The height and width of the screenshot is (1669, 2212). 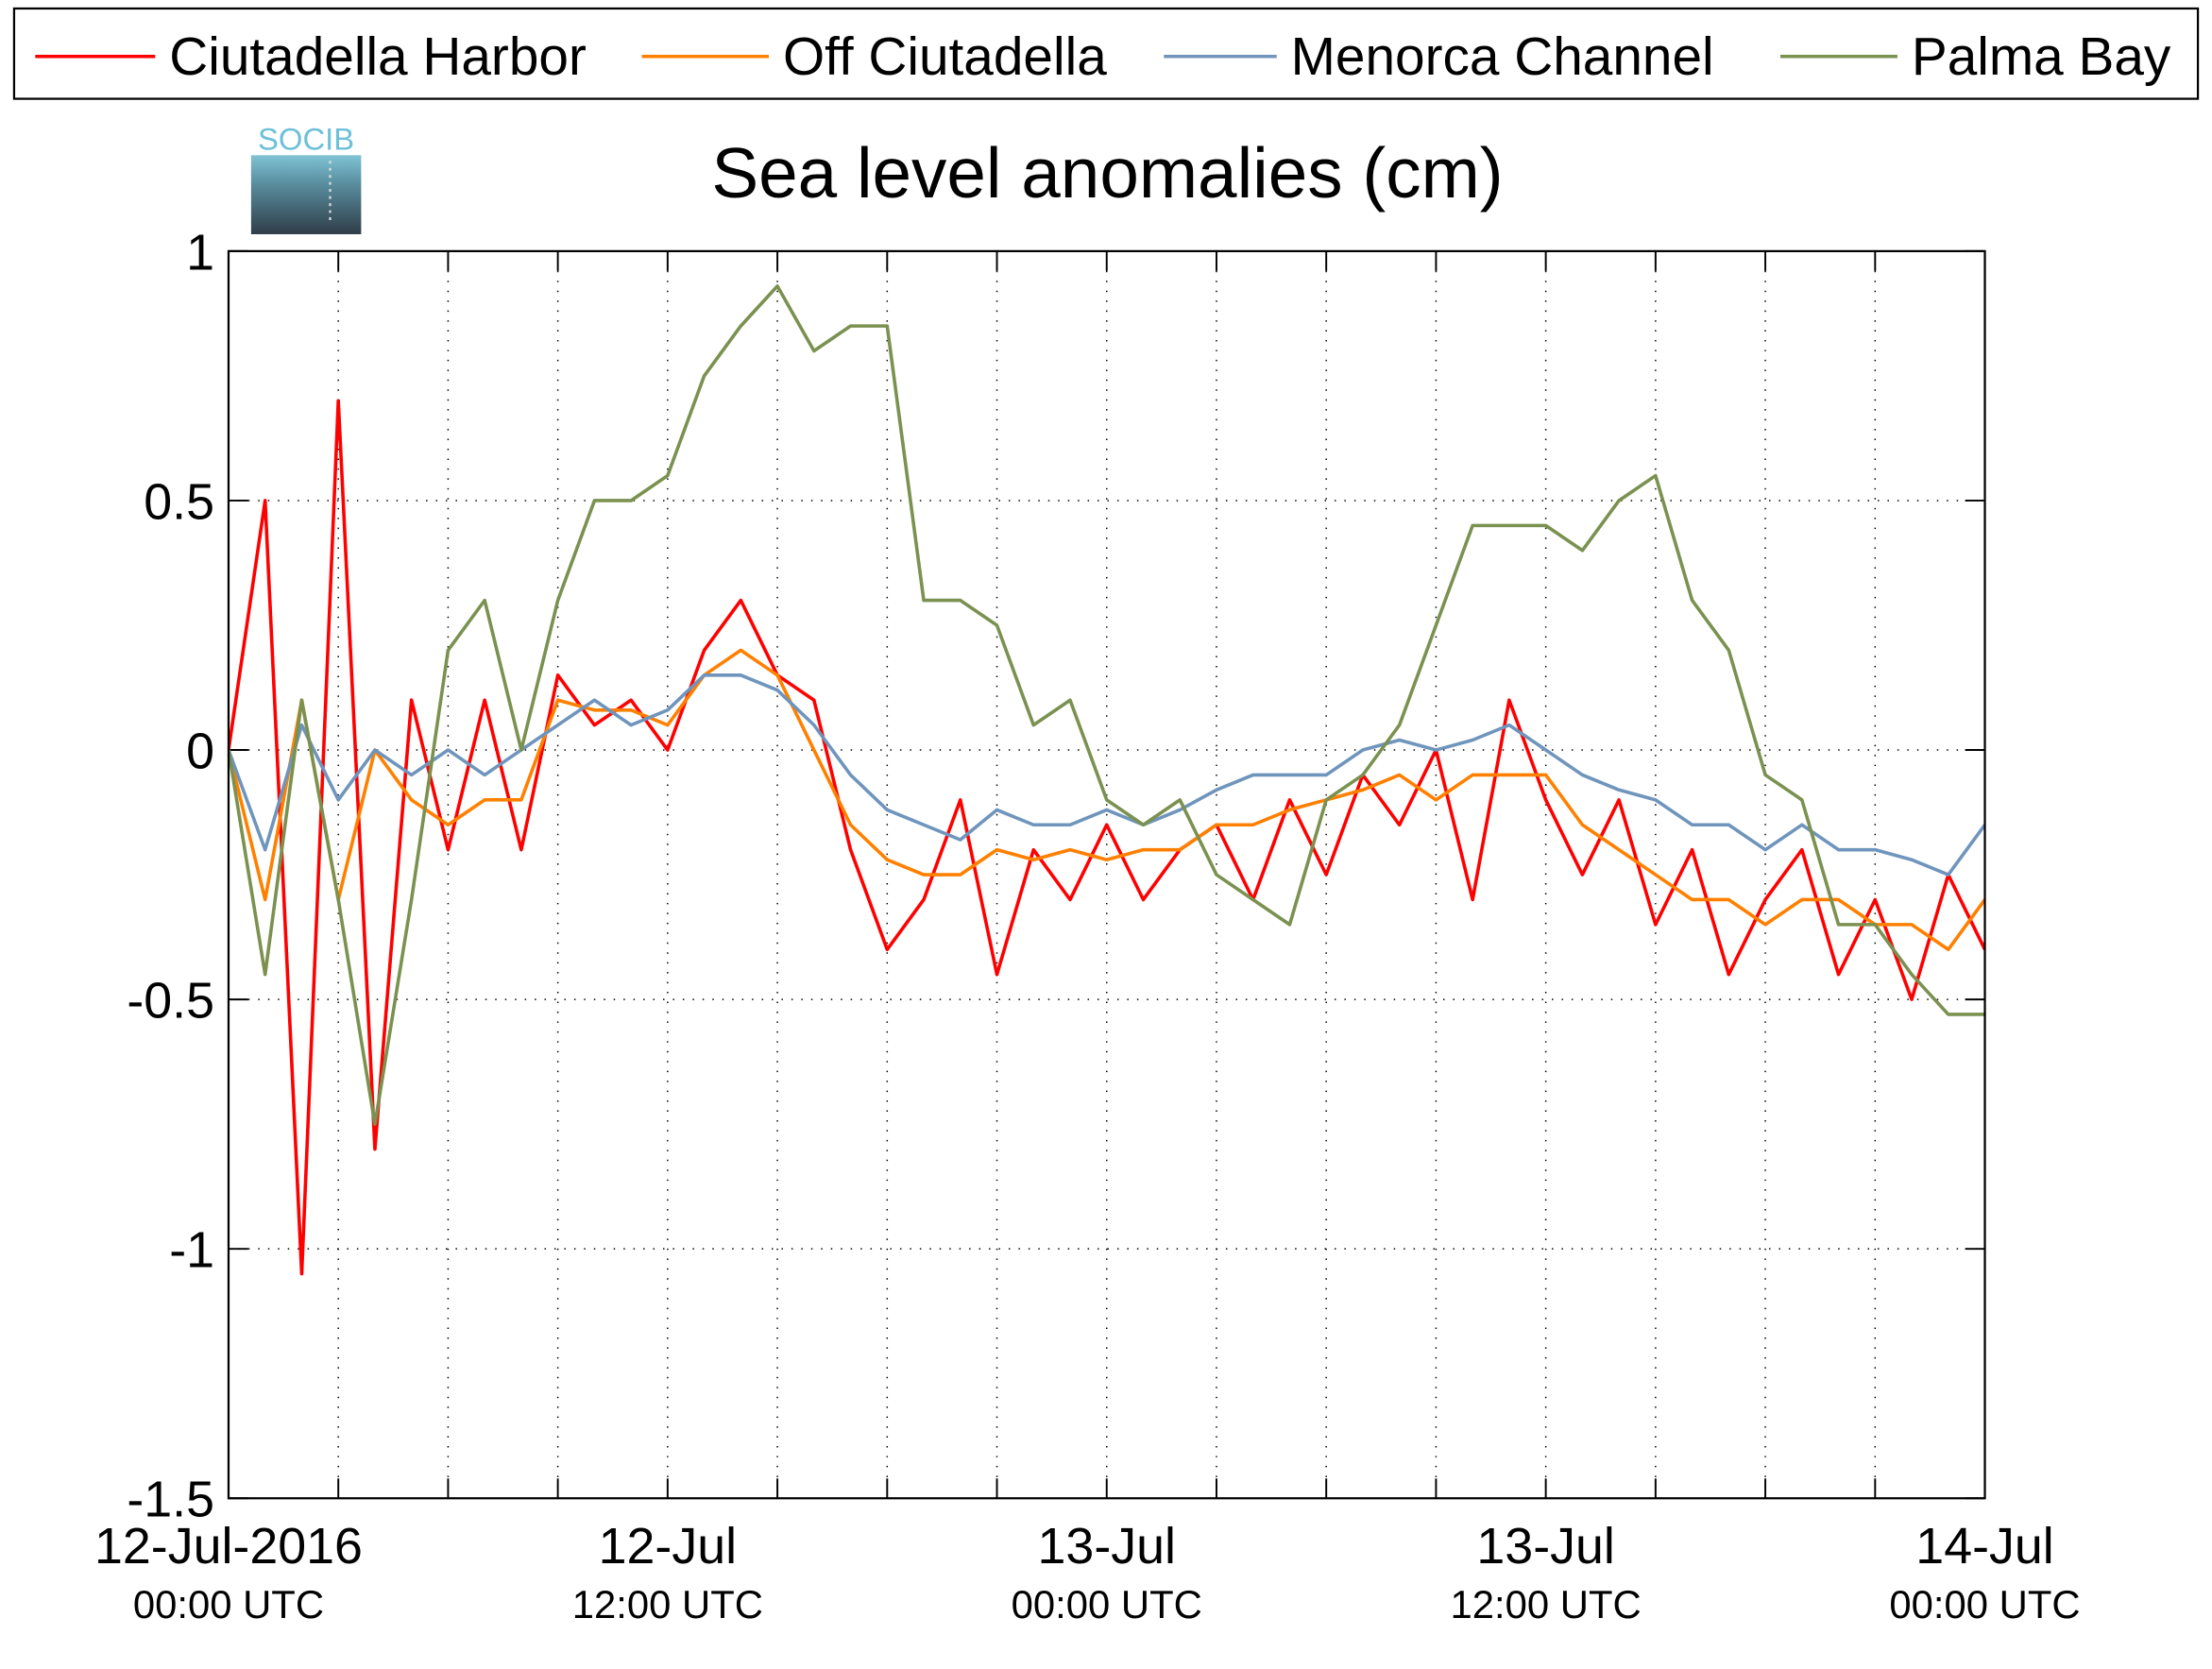 What do you see at coordinates (306, 195) in the screenshot?
I see `logo-image` at bounding box center [306, 195].